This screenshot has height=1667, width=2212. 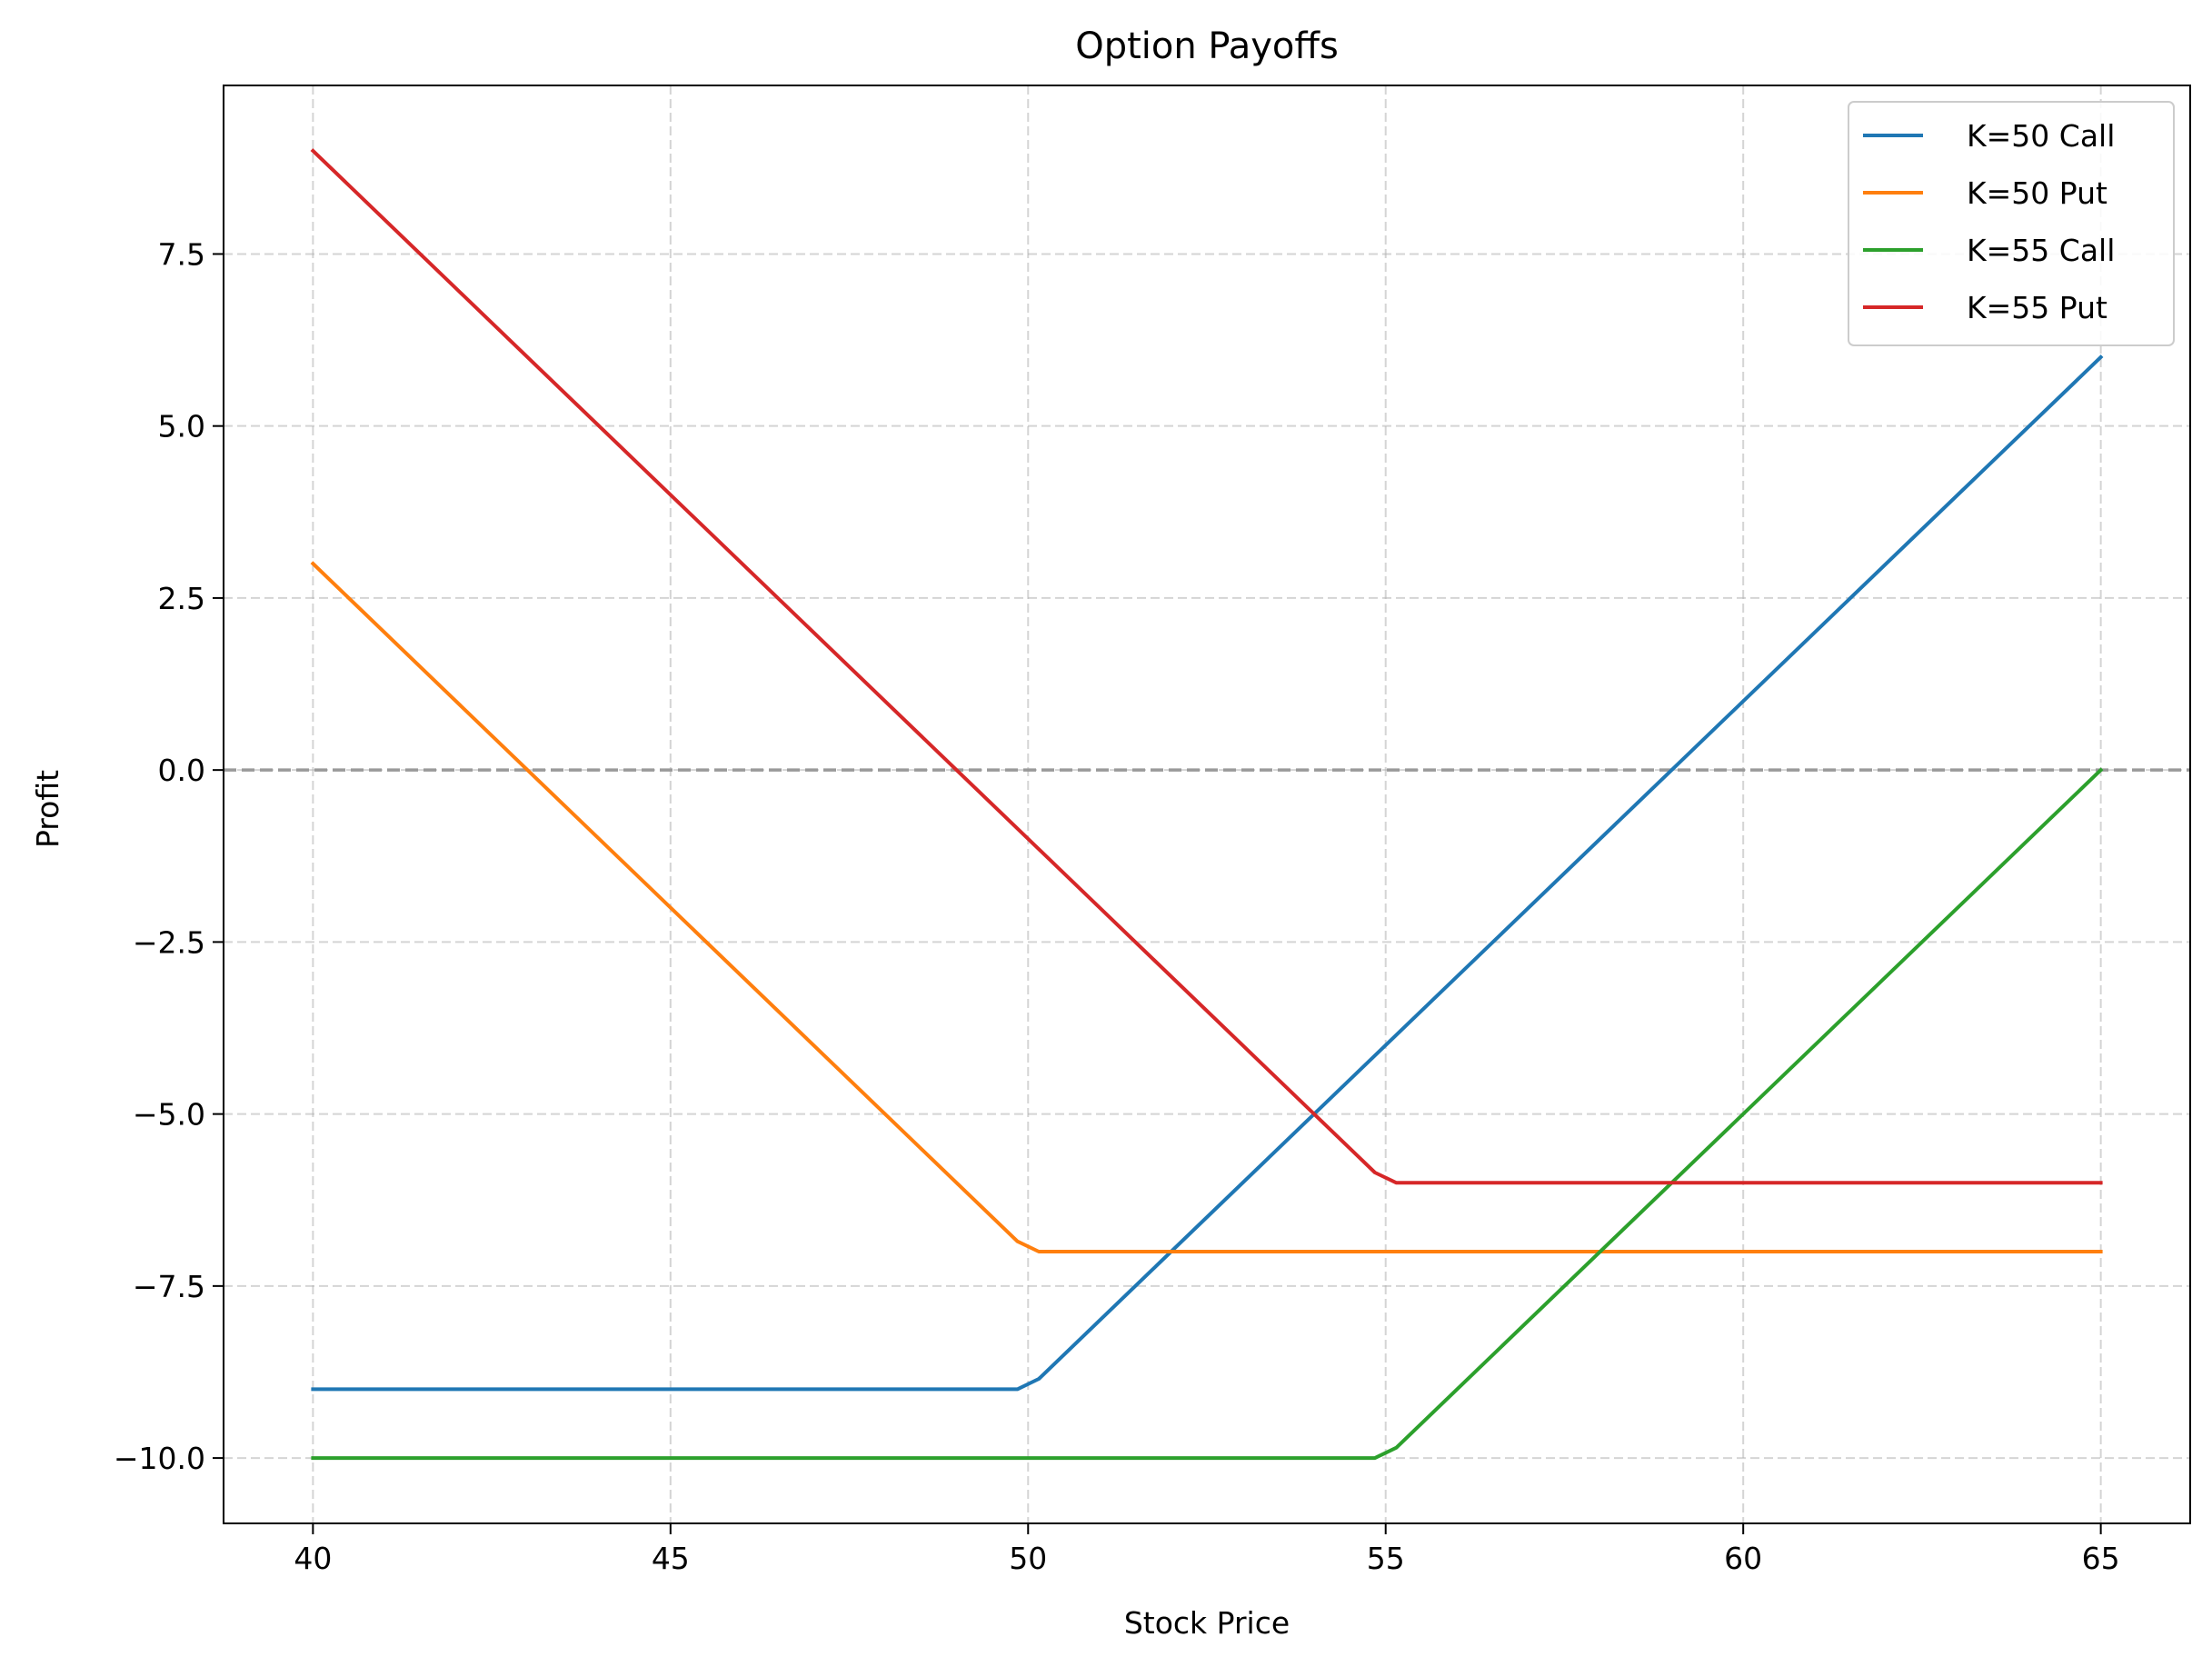 What do you see at coordinates (181, 598) in the screenshot?
I see `y-tick-label: 2.5` at bounding box center [181, 598].